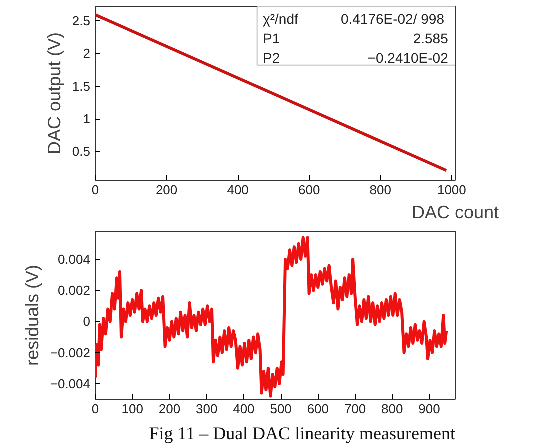 The height and width of the screenshot is (448, 536). What do you see at coordinates (70, 352) in the screenshot?
I see `y-tick-label: −0.002` at bounding box center [70, 352].